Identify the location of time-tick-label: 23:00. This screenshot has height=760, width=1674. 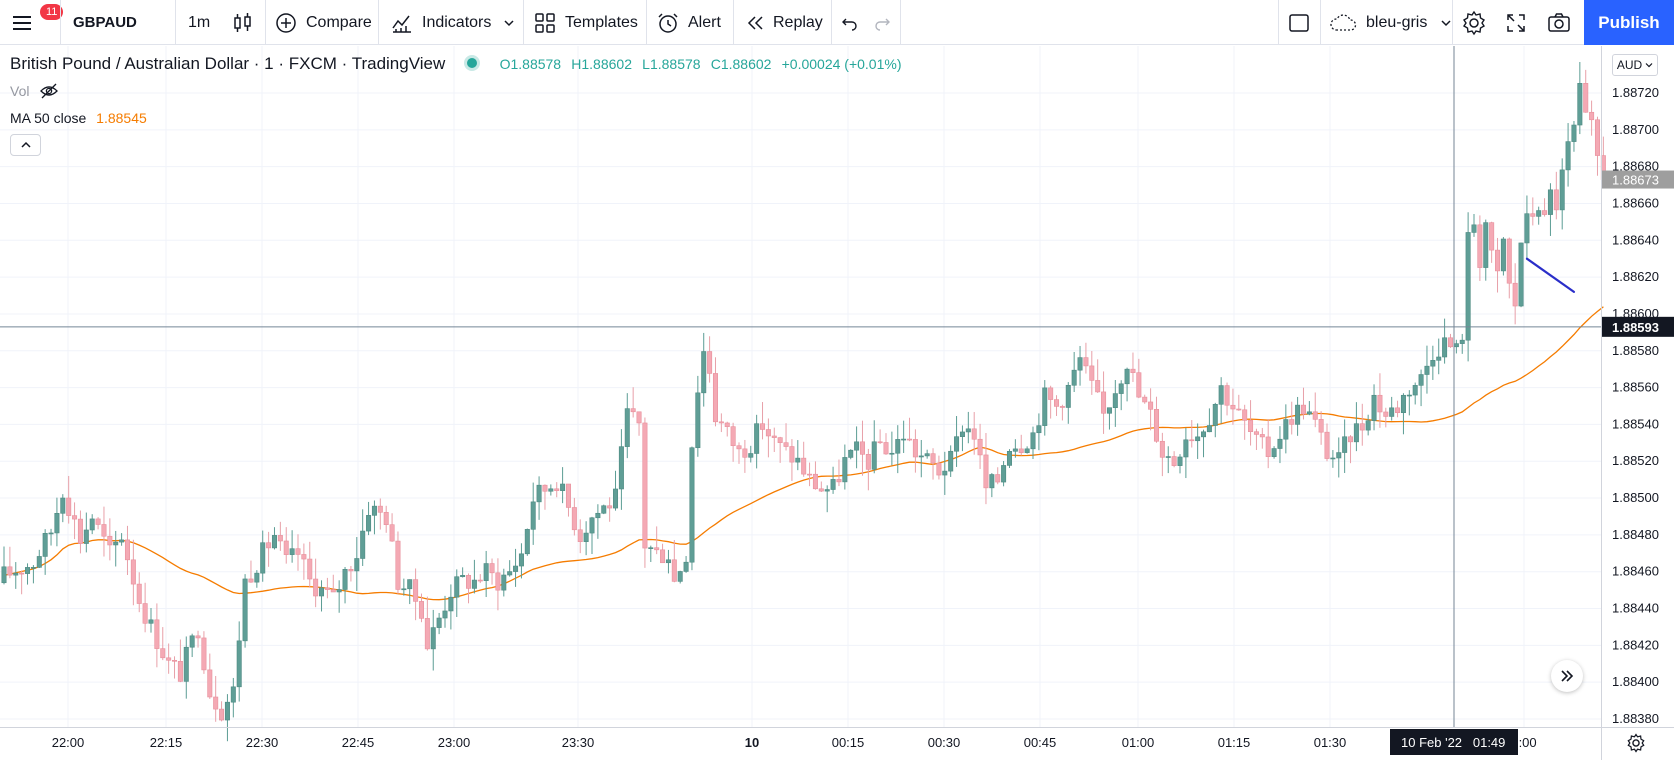
(454, 742).